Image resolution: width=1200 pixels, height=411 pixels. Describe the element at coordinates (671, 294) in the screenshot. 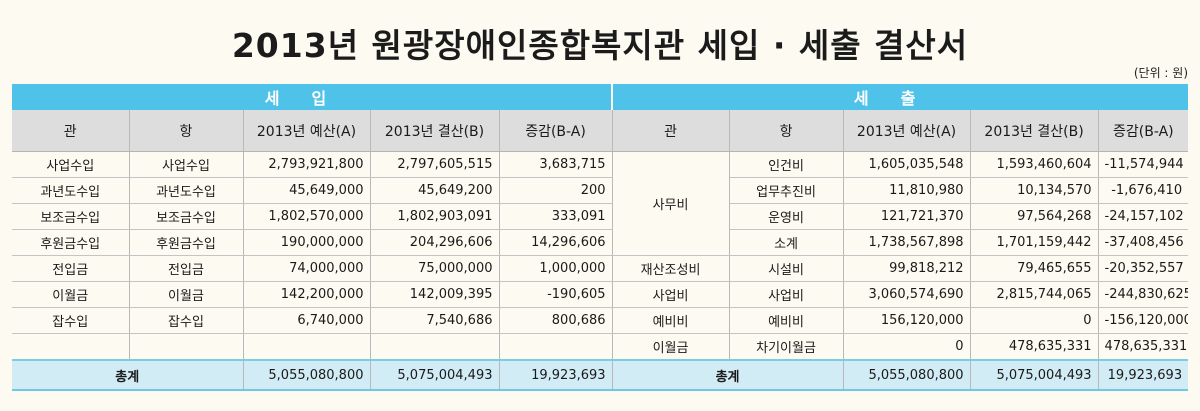

I see `expense-category: 사업비` at that location.